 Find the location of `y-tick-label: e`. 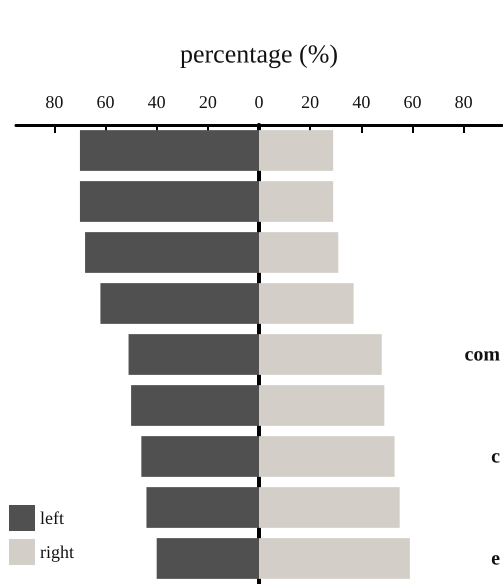

y-tick-label: e is located at coordinates (495, 559).